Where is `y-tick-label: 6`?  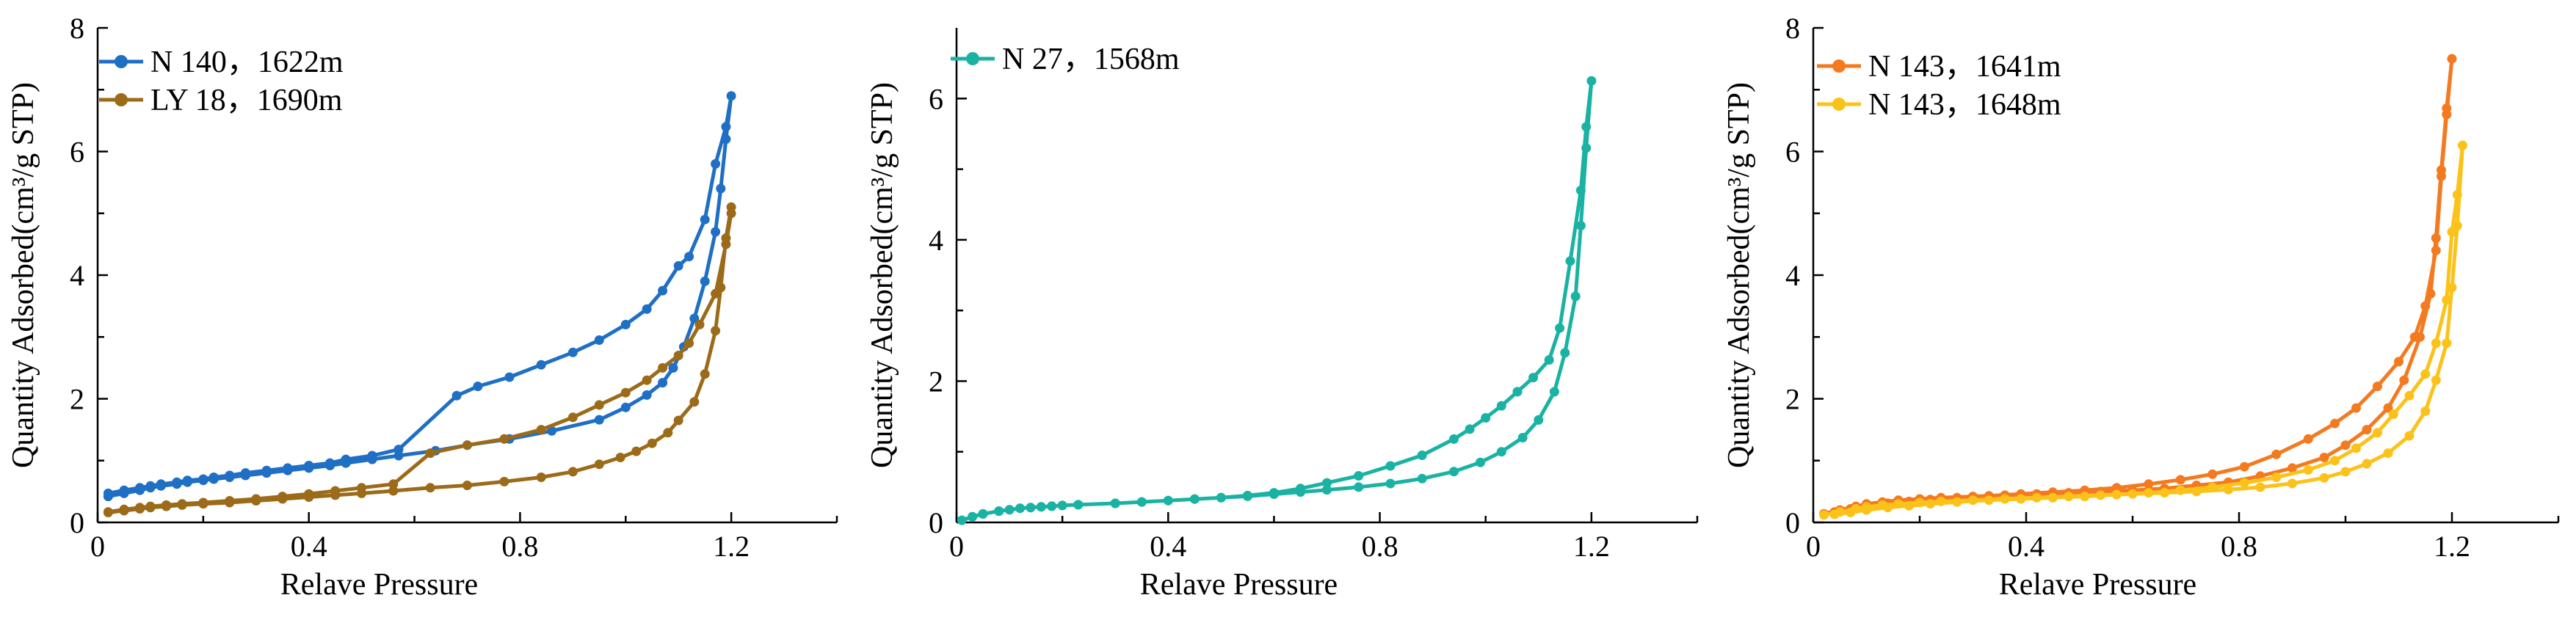
y-tick-label: 6 is located at coordinates (1793, 152).